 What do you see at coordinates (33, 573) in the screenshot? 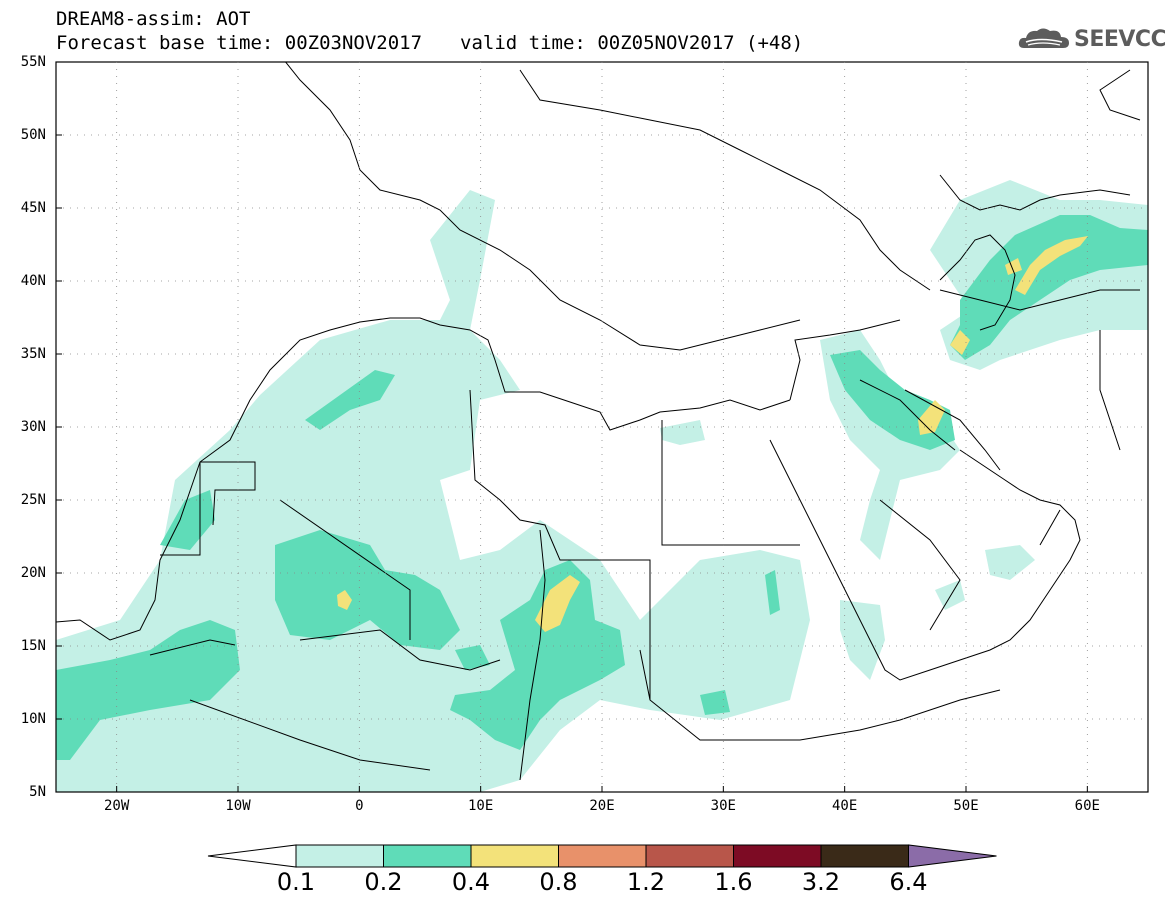
I see `lat-label-20n: 20N` at bounding box center [33, 573].